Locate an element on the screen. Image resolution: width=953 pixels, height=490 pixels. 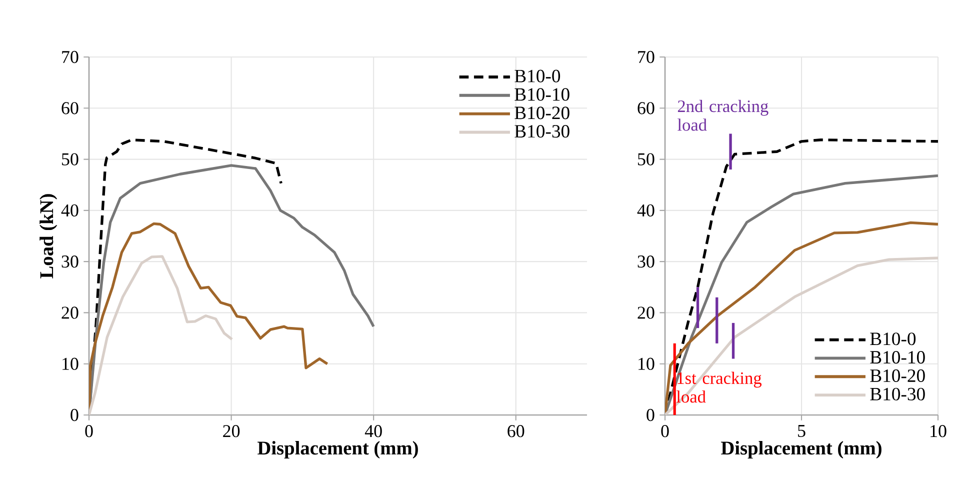
x-tick-label: 60 is located at coordinates (516, 431).